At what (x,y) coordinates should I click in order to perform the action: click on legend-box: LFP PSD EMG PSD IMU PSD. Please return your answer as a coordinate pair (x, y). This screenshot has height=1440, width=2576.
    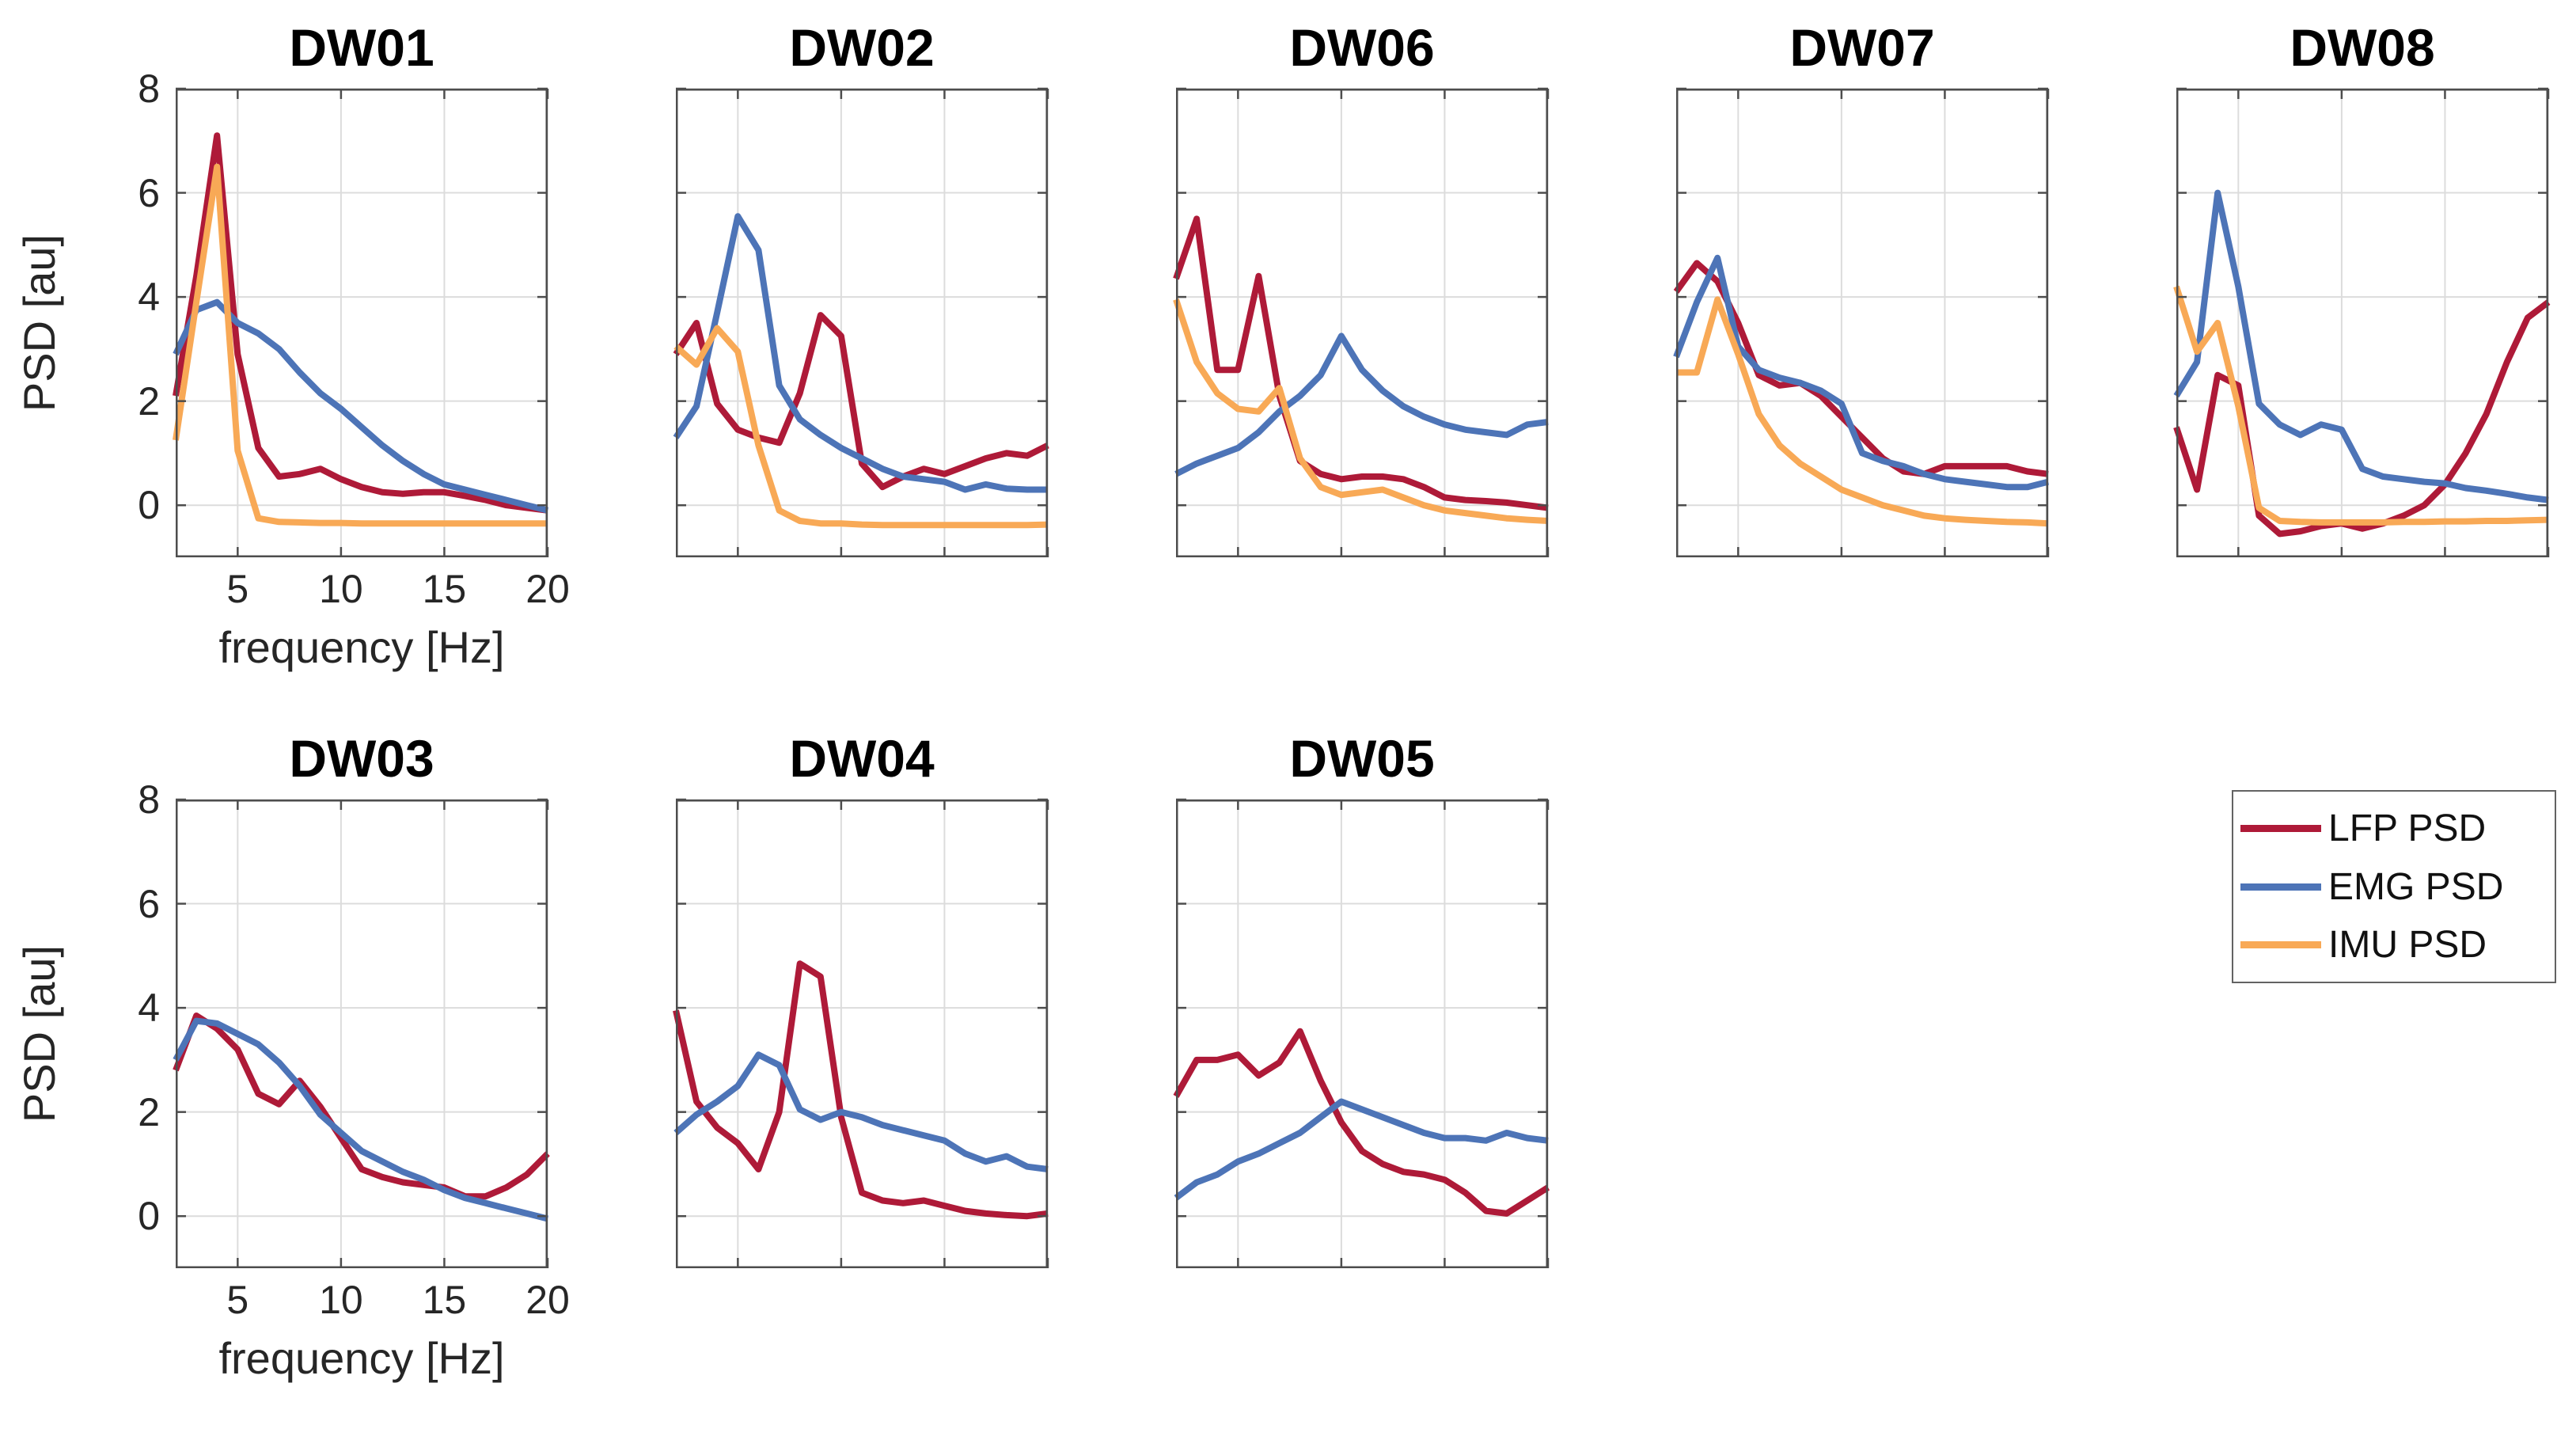
    Looking at the image, I should click on (2394, 886).